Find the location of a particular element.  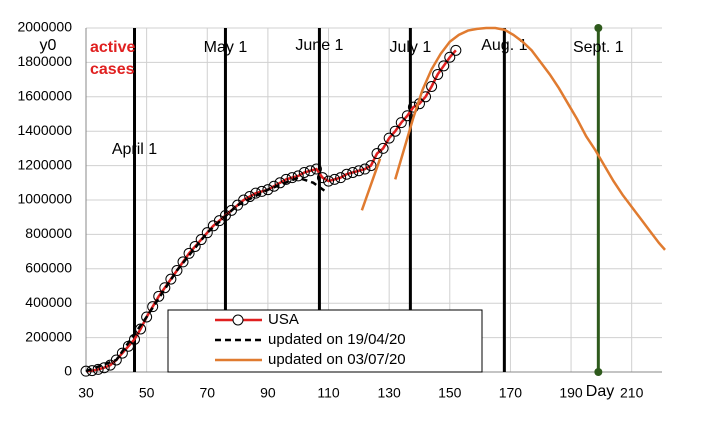

legend-marker is located at coordinates (238, 320).